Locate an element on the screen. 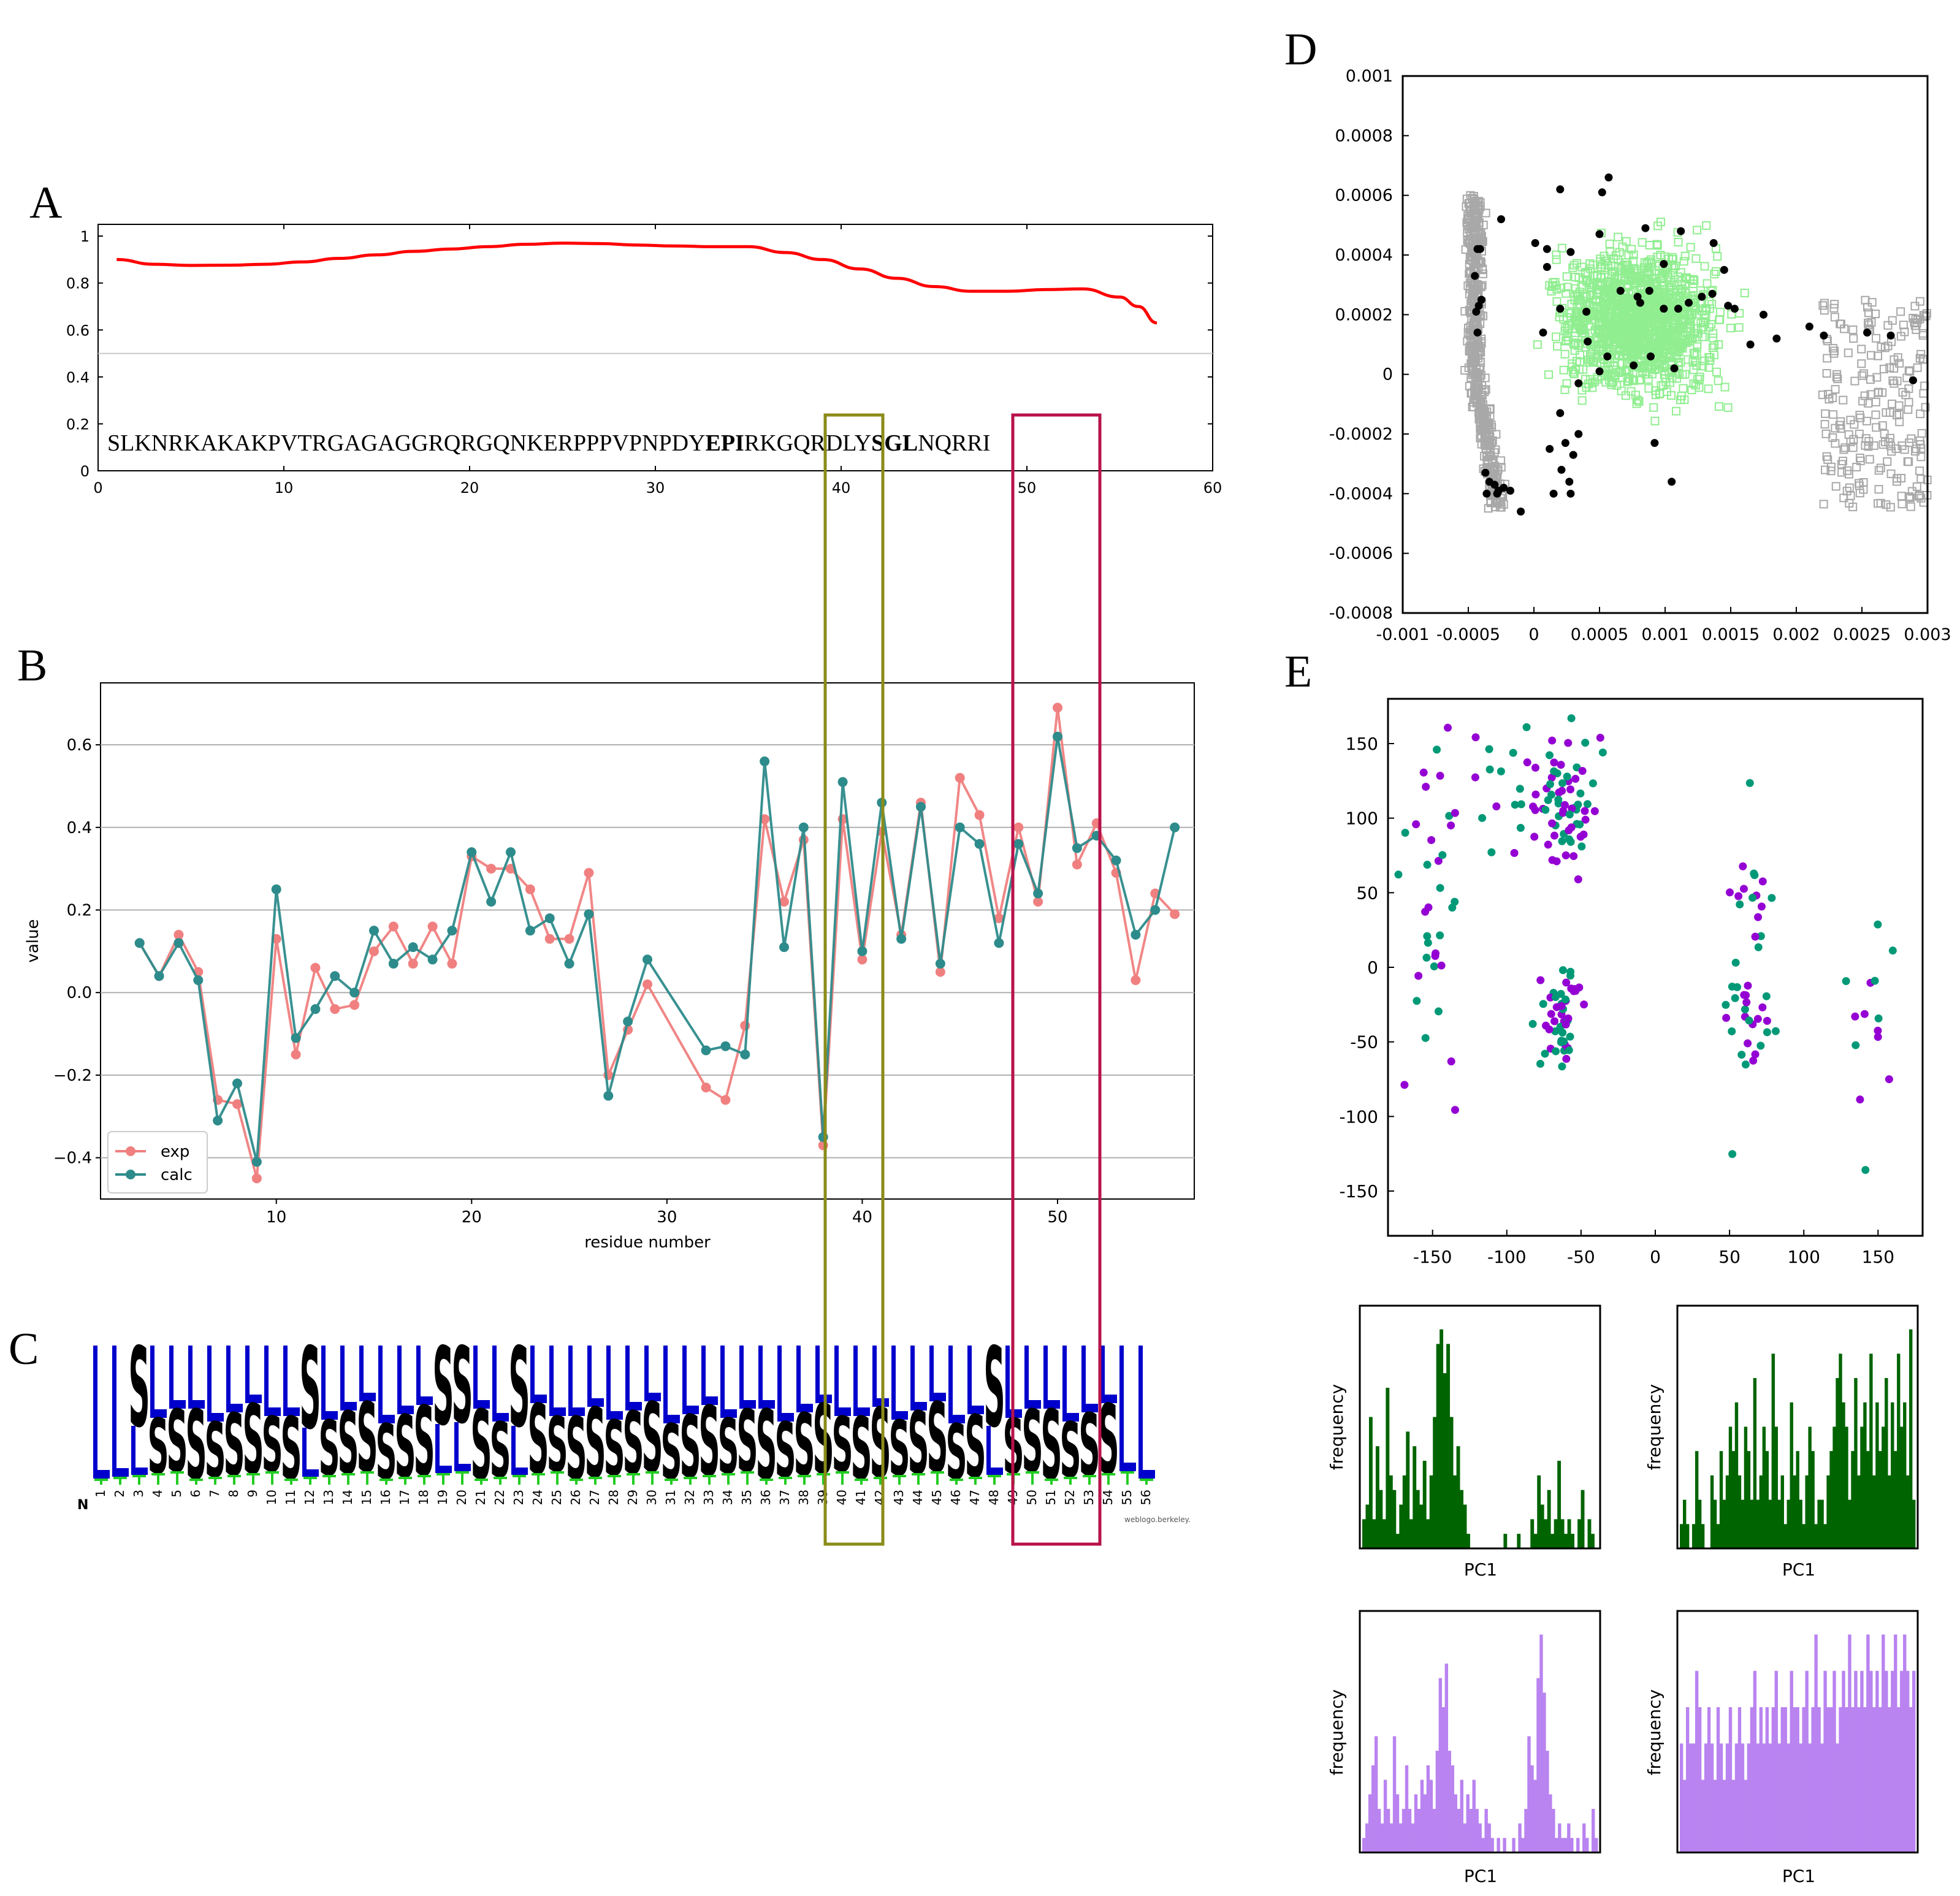 This screenshot has width=1960, height=1896. e-xtick-label: -50 is located at coordinates (1581, 1257).